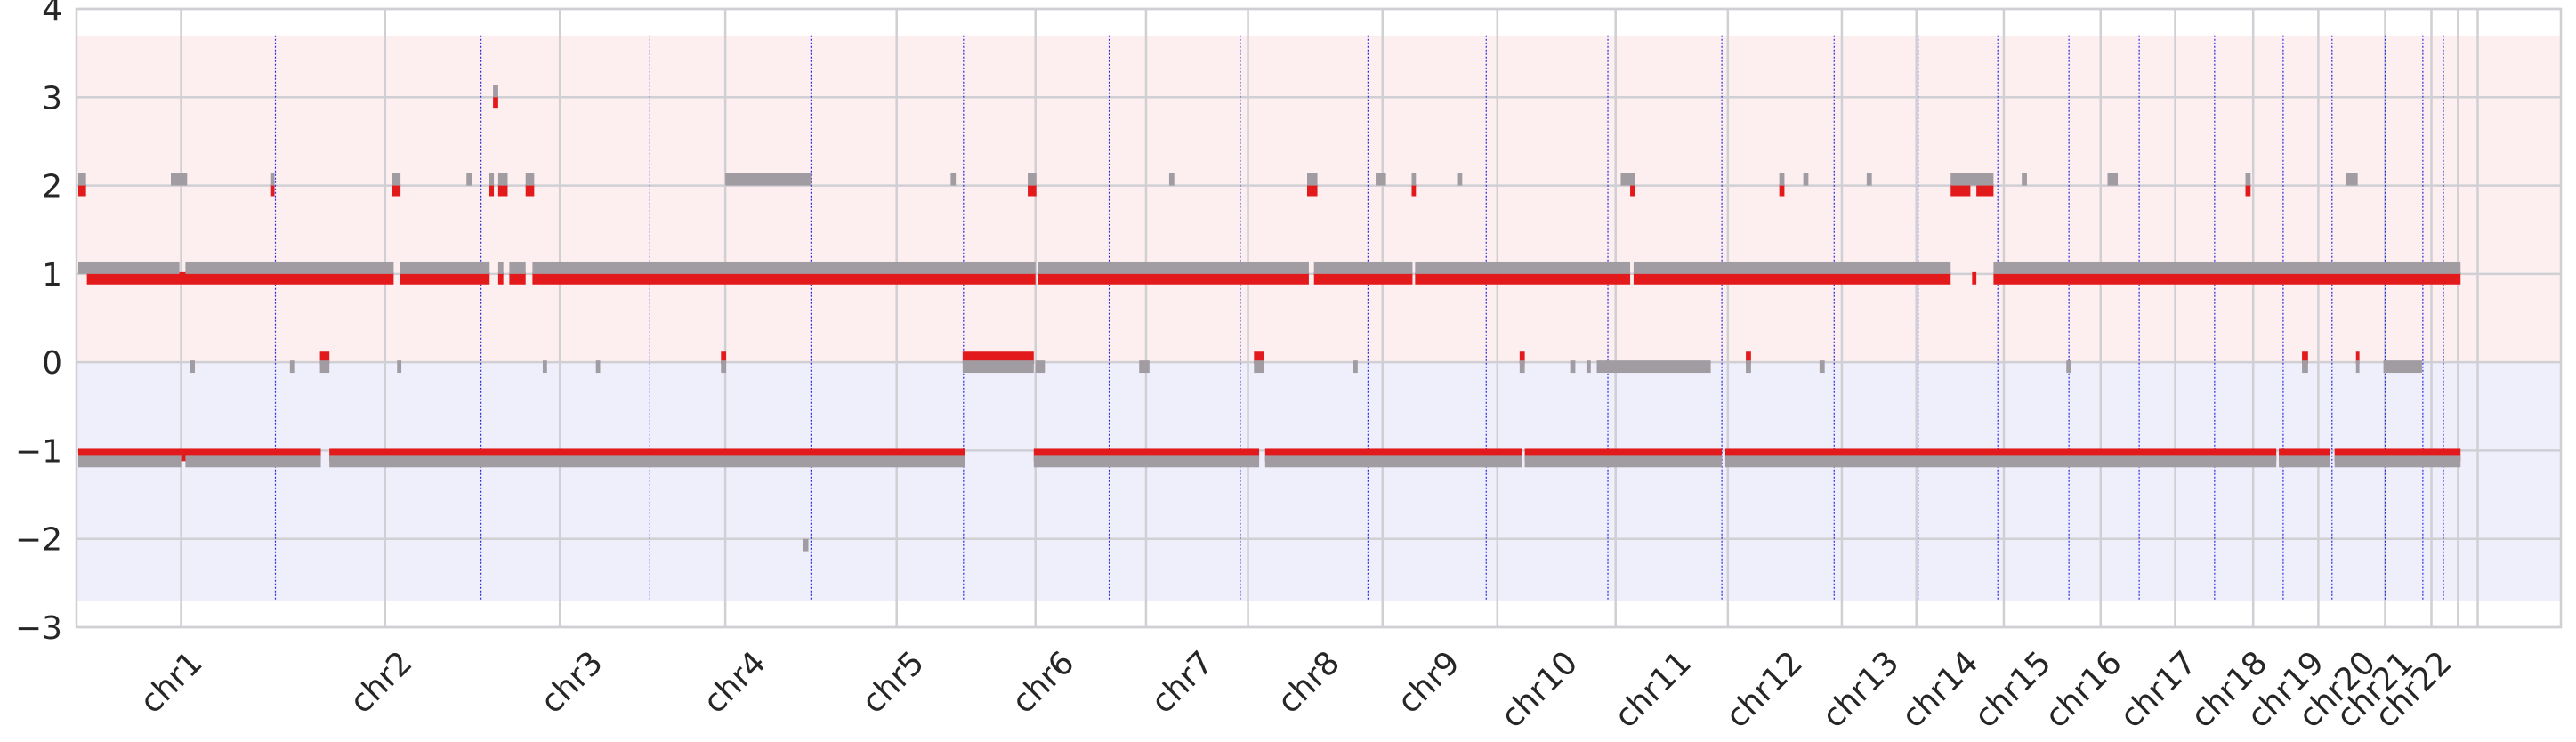  Describe the element at coordinates (2084, 689) in the screenshot. I see `x-tick-label: chr16` at that location.